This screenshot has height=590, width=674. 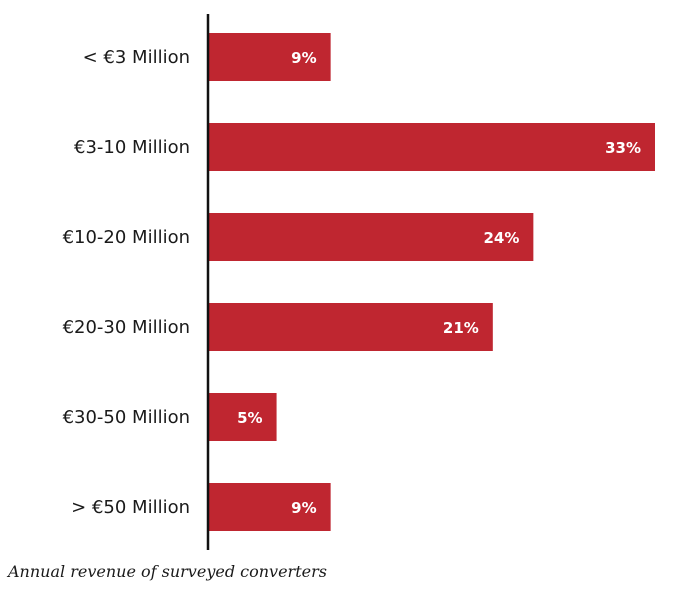 I want to click on chart-caption: Annual revenue of surveyed converters, so click(x=167, y=571).